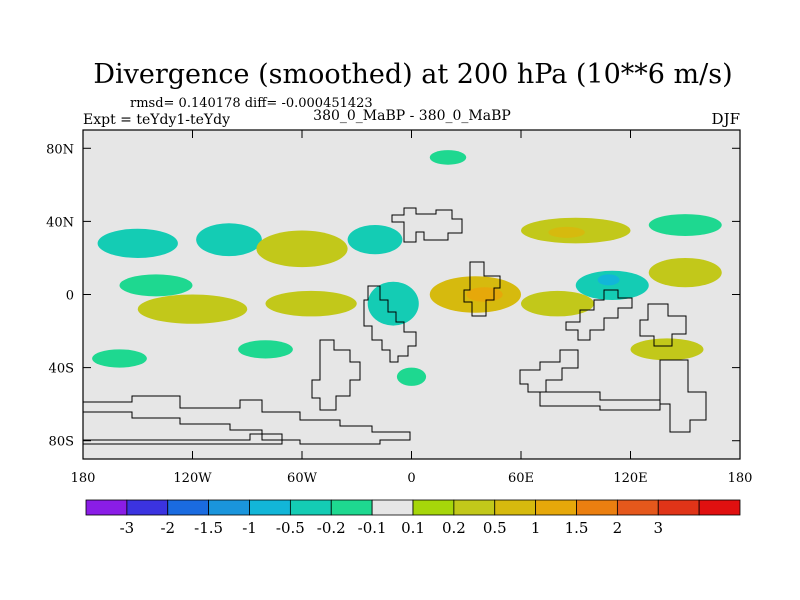  Describe the element at coordinates (412, 116) in the screenshot. I see `chart-subtitle: 380_0_MaBP - 380_0_MaBP` at that location.